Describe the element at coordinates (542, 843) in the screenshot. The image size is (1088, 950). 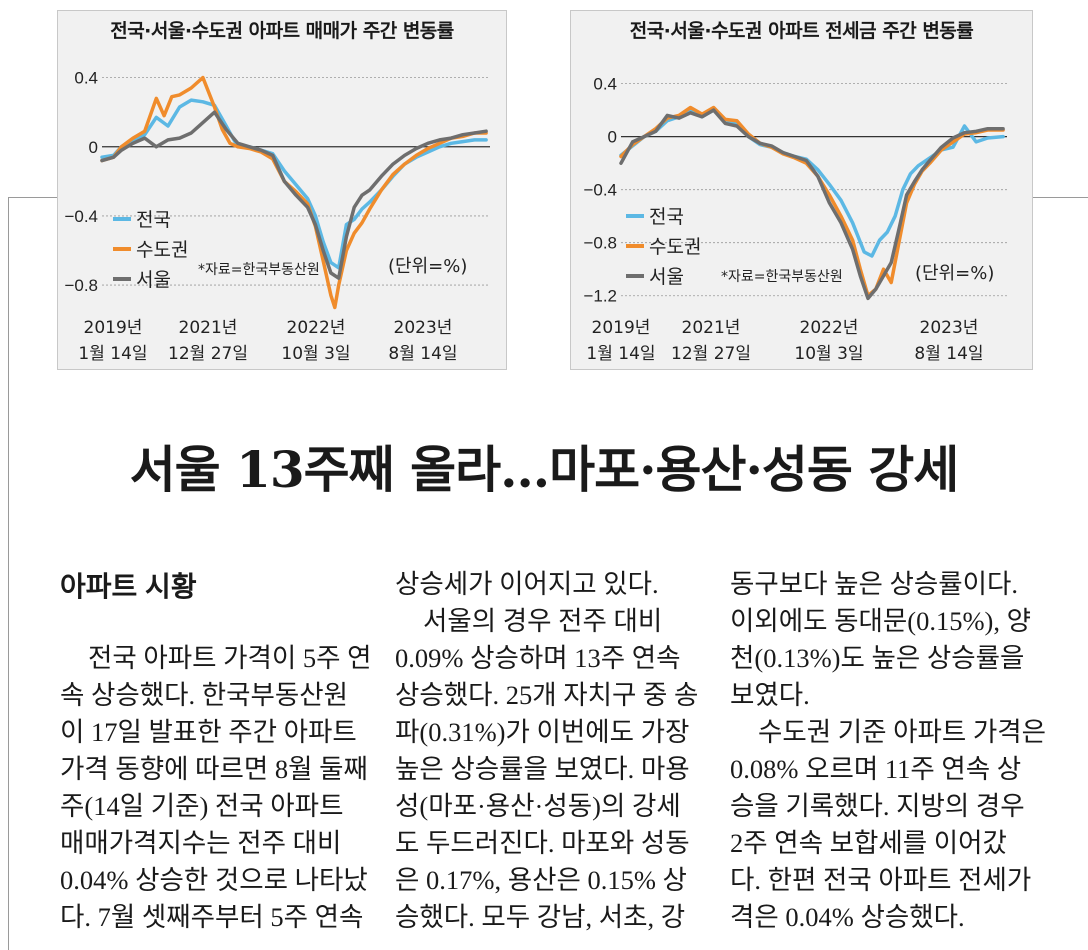
I see `article-line: 도 두드러진다. 마포와 성동` at that location.